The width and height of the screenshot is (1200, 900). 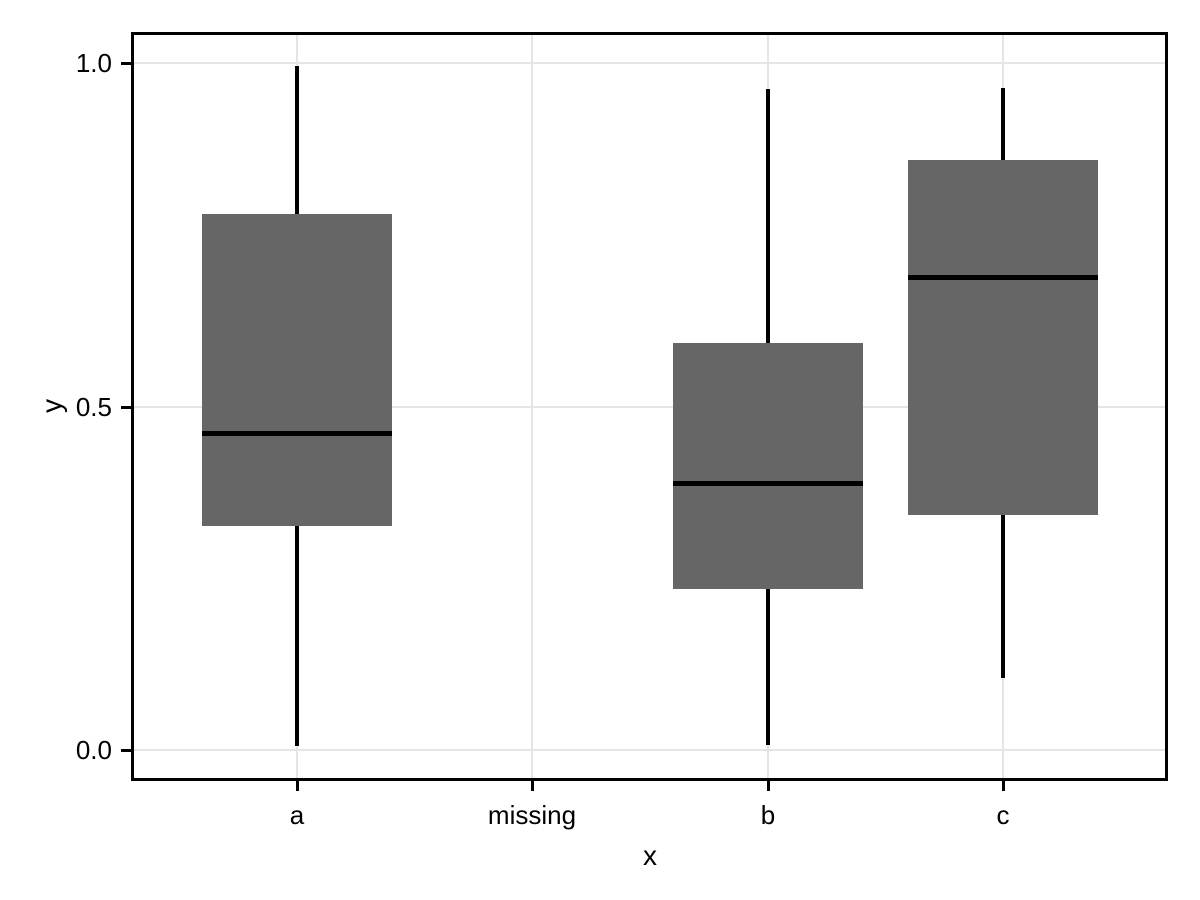 What do you see at coordinates (93, 63) in the screenshot?
I see `y-tick-label: 1.0` at bounding box center [93, 63].